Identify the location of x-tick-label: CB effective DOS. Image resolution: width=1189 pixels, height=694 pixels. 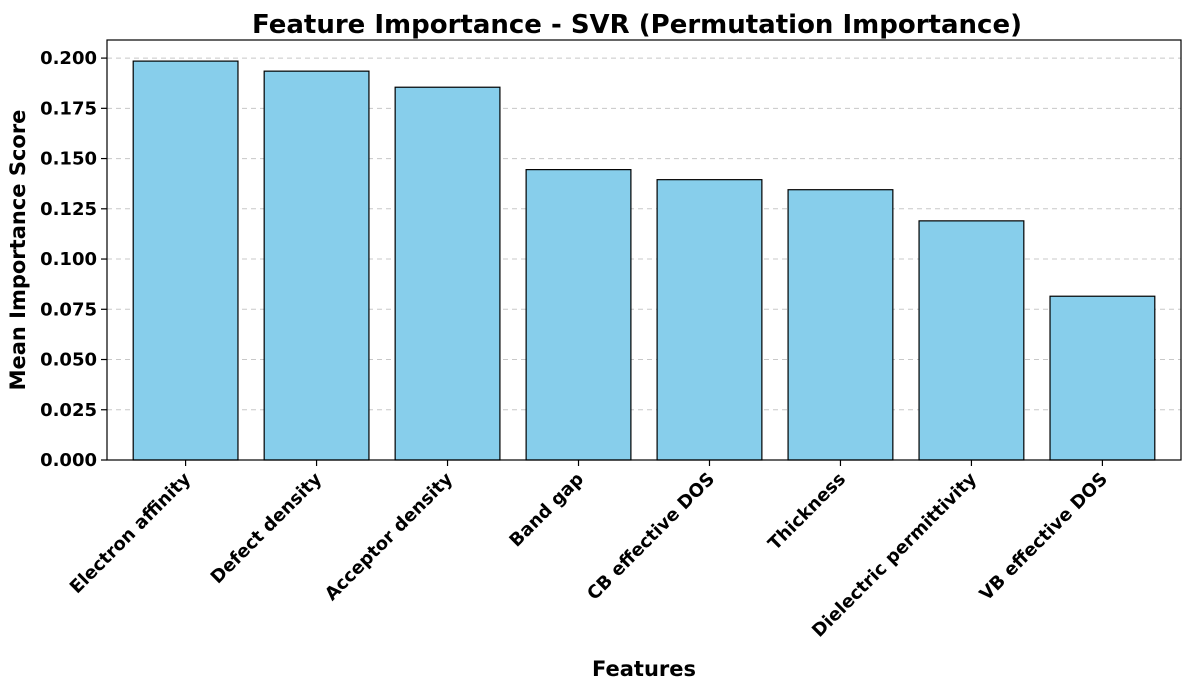
(651, 537).